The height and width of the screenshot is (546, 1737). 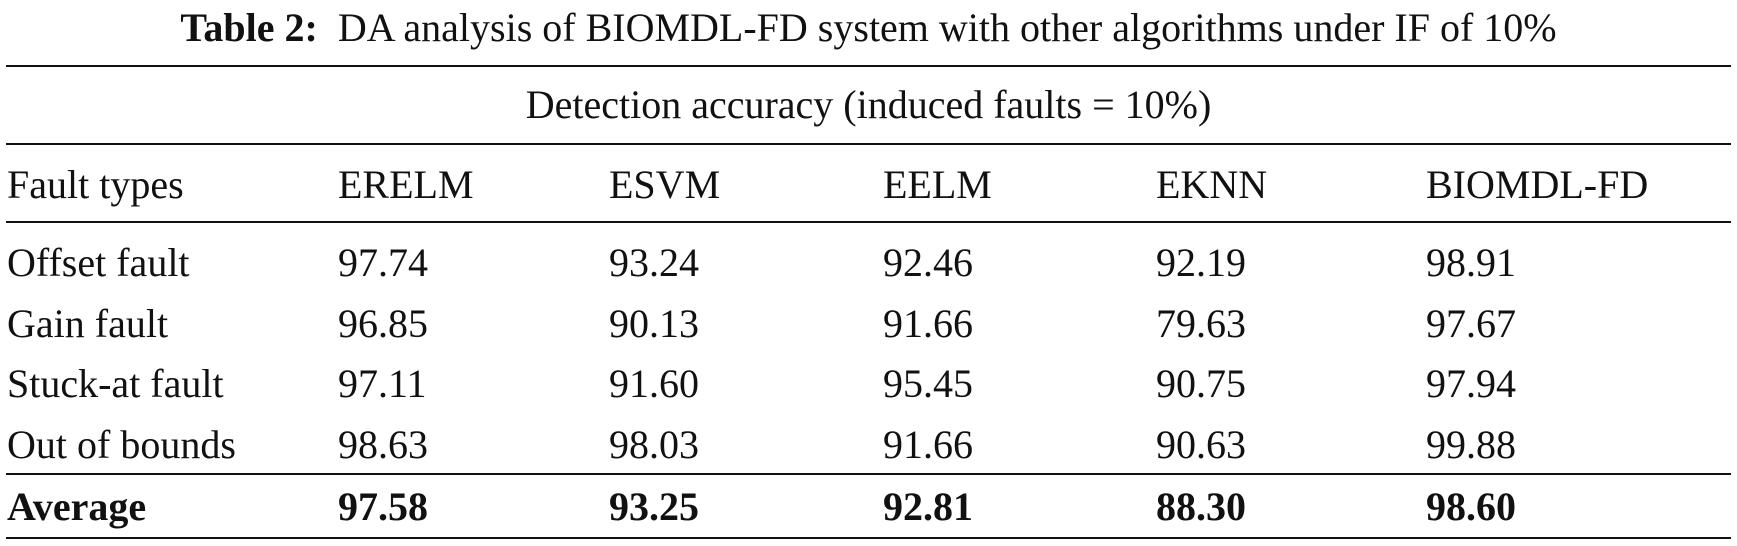 I want to click on cell: 91.60, so click(x=654, y=383).